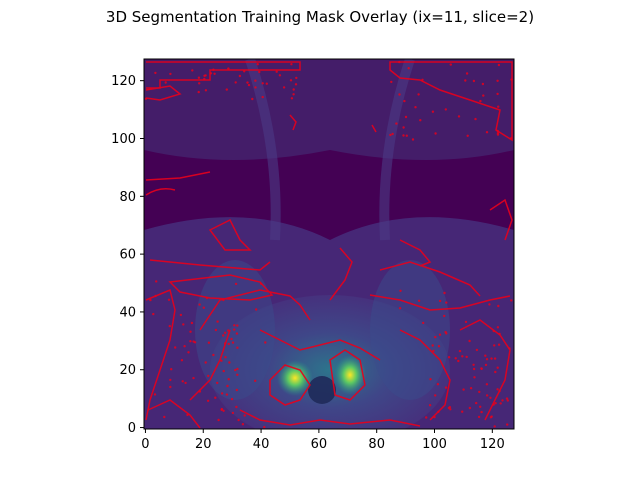 The width and height of the screenshot is (640, 480). What do you see at coordinates (376, 444) in the screenshot?
I see `x-tick-label: 80` at bounding box center [376, 444].